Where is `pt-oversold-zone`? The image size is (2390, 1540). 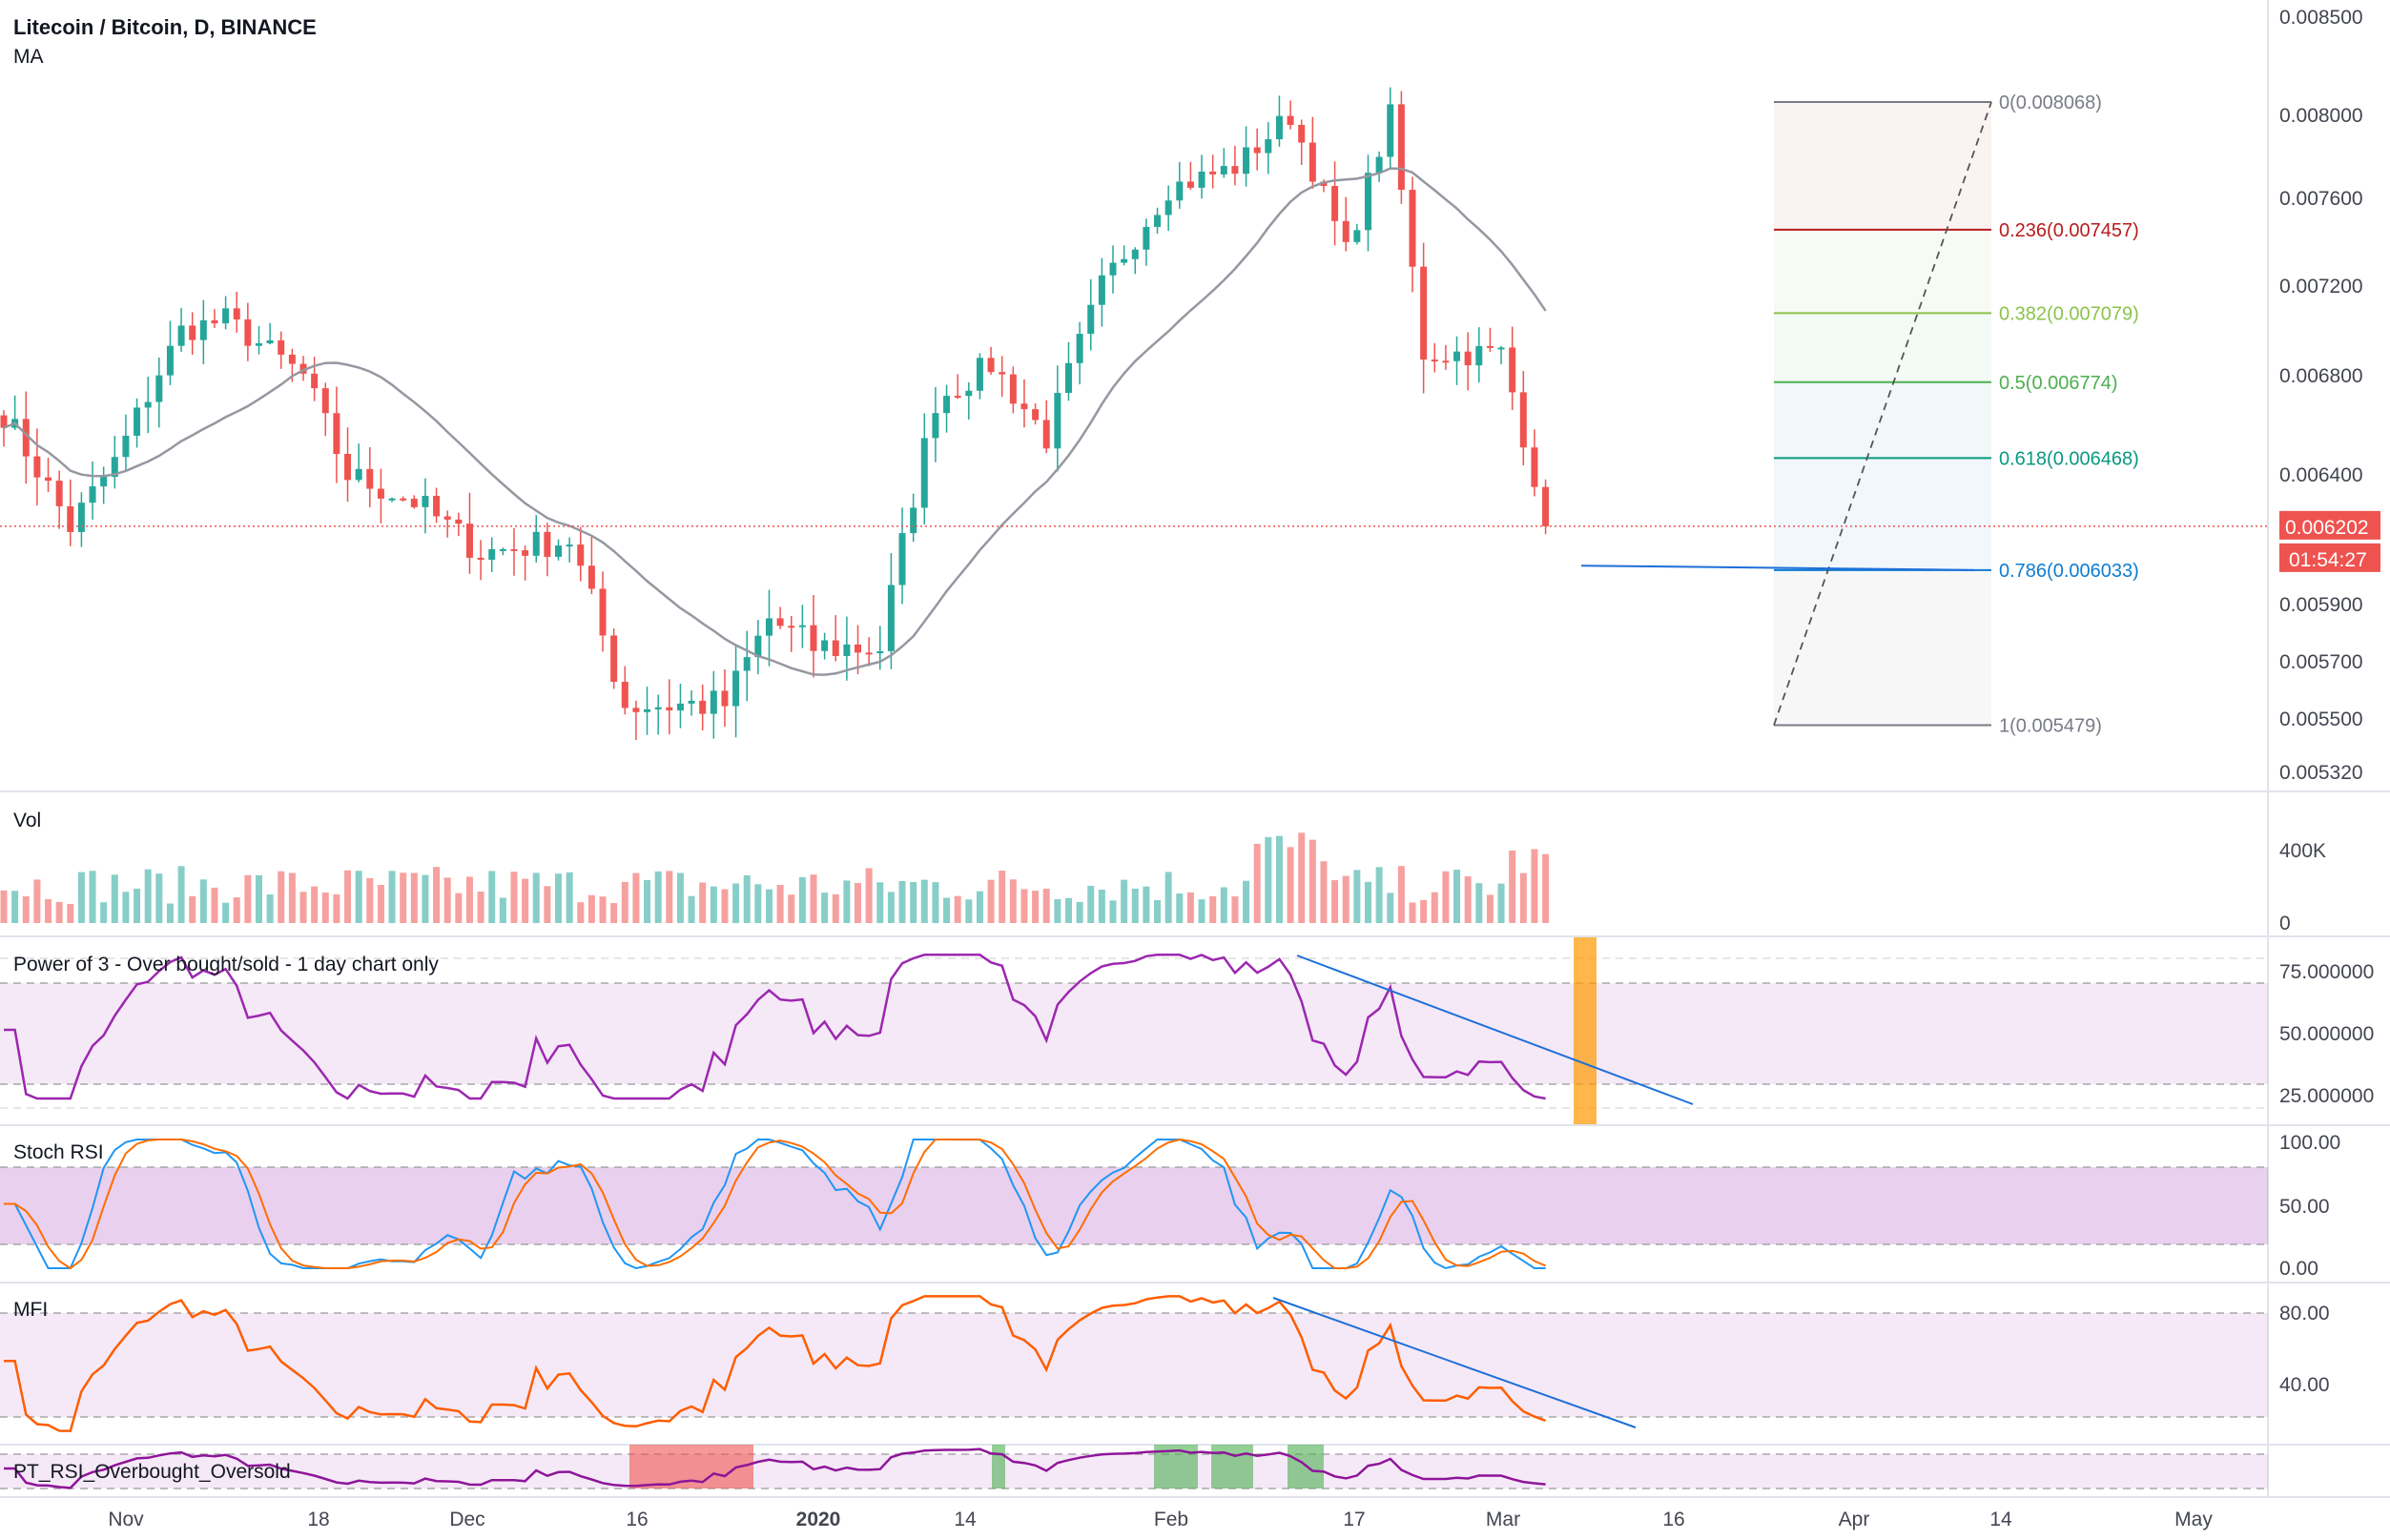
pt-oversold-zone is located at coordinates (691, 1467).